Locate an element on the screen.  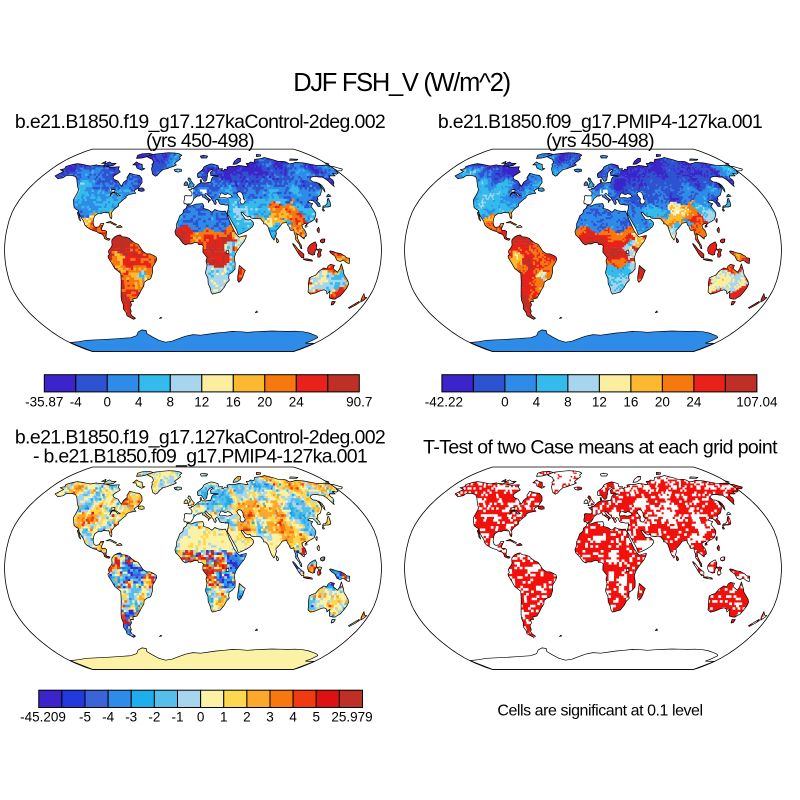
svg-text: -35.87 is located at coordinates (44, 402).